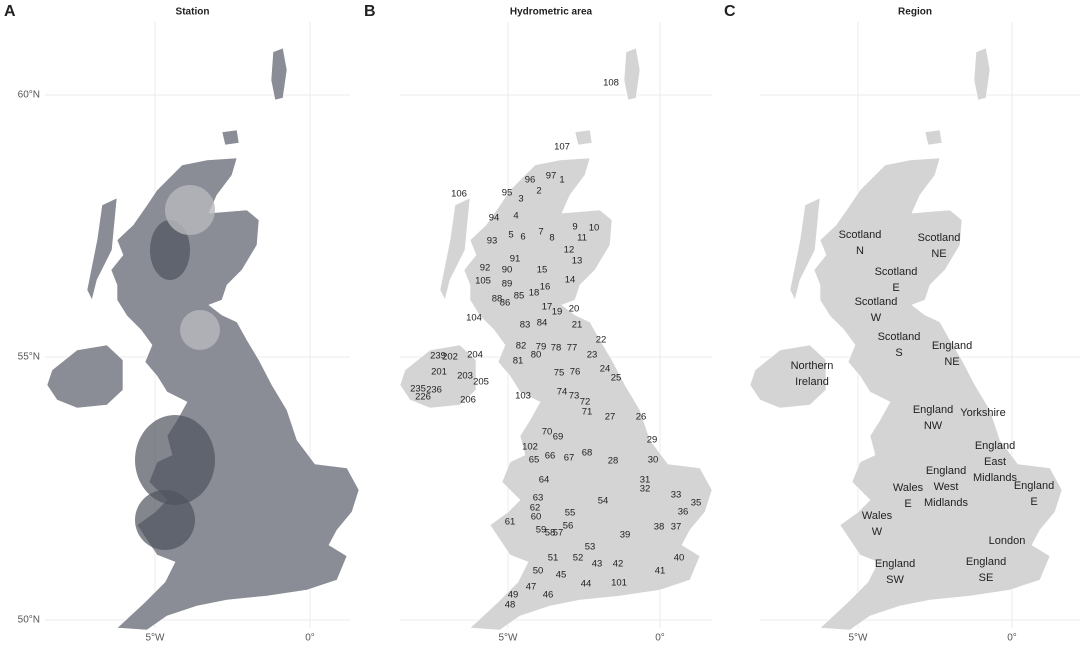 This screenshot has width=1084, height=672. Describe the element at coordinates (557, 312) in the screenshot. I see `area-label: 19` at that location.